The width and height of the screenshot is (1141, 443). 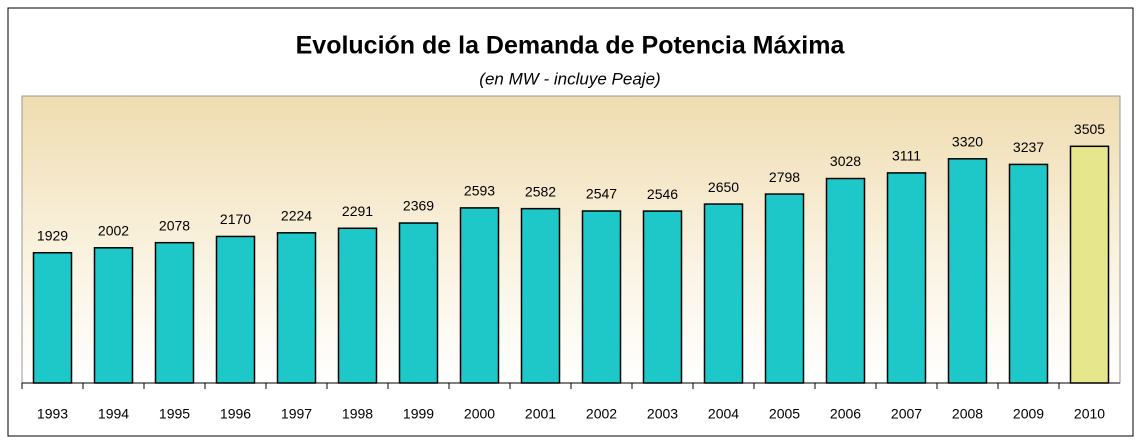 I want to click on value-label: 2547, so click(x=601, y=194).